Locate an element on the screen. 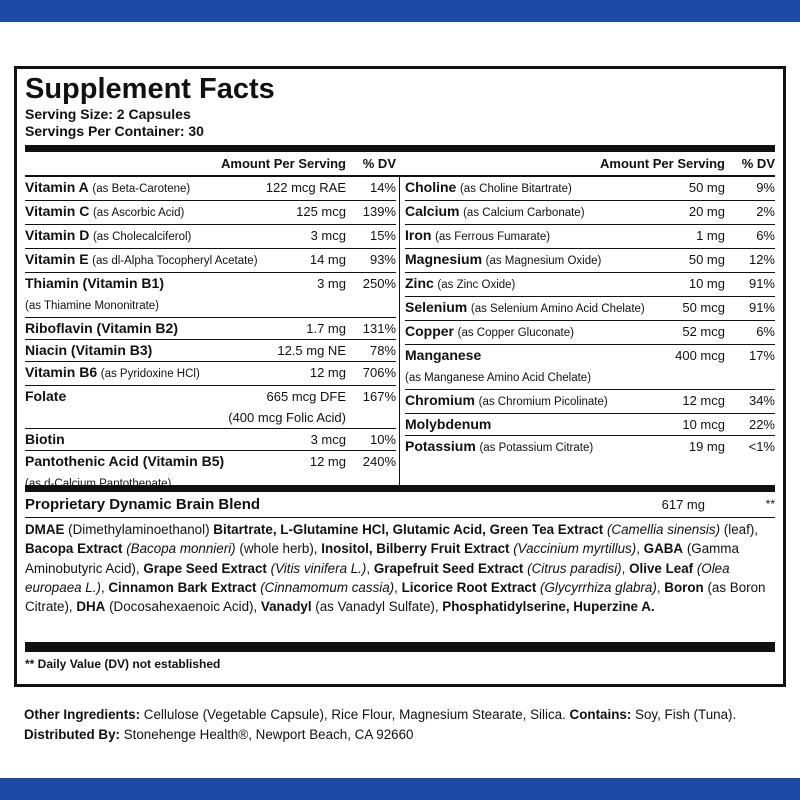 This screenshot has height=800, width=800. text-run: Grape Seed Extract is located at coordinates (205, 568).